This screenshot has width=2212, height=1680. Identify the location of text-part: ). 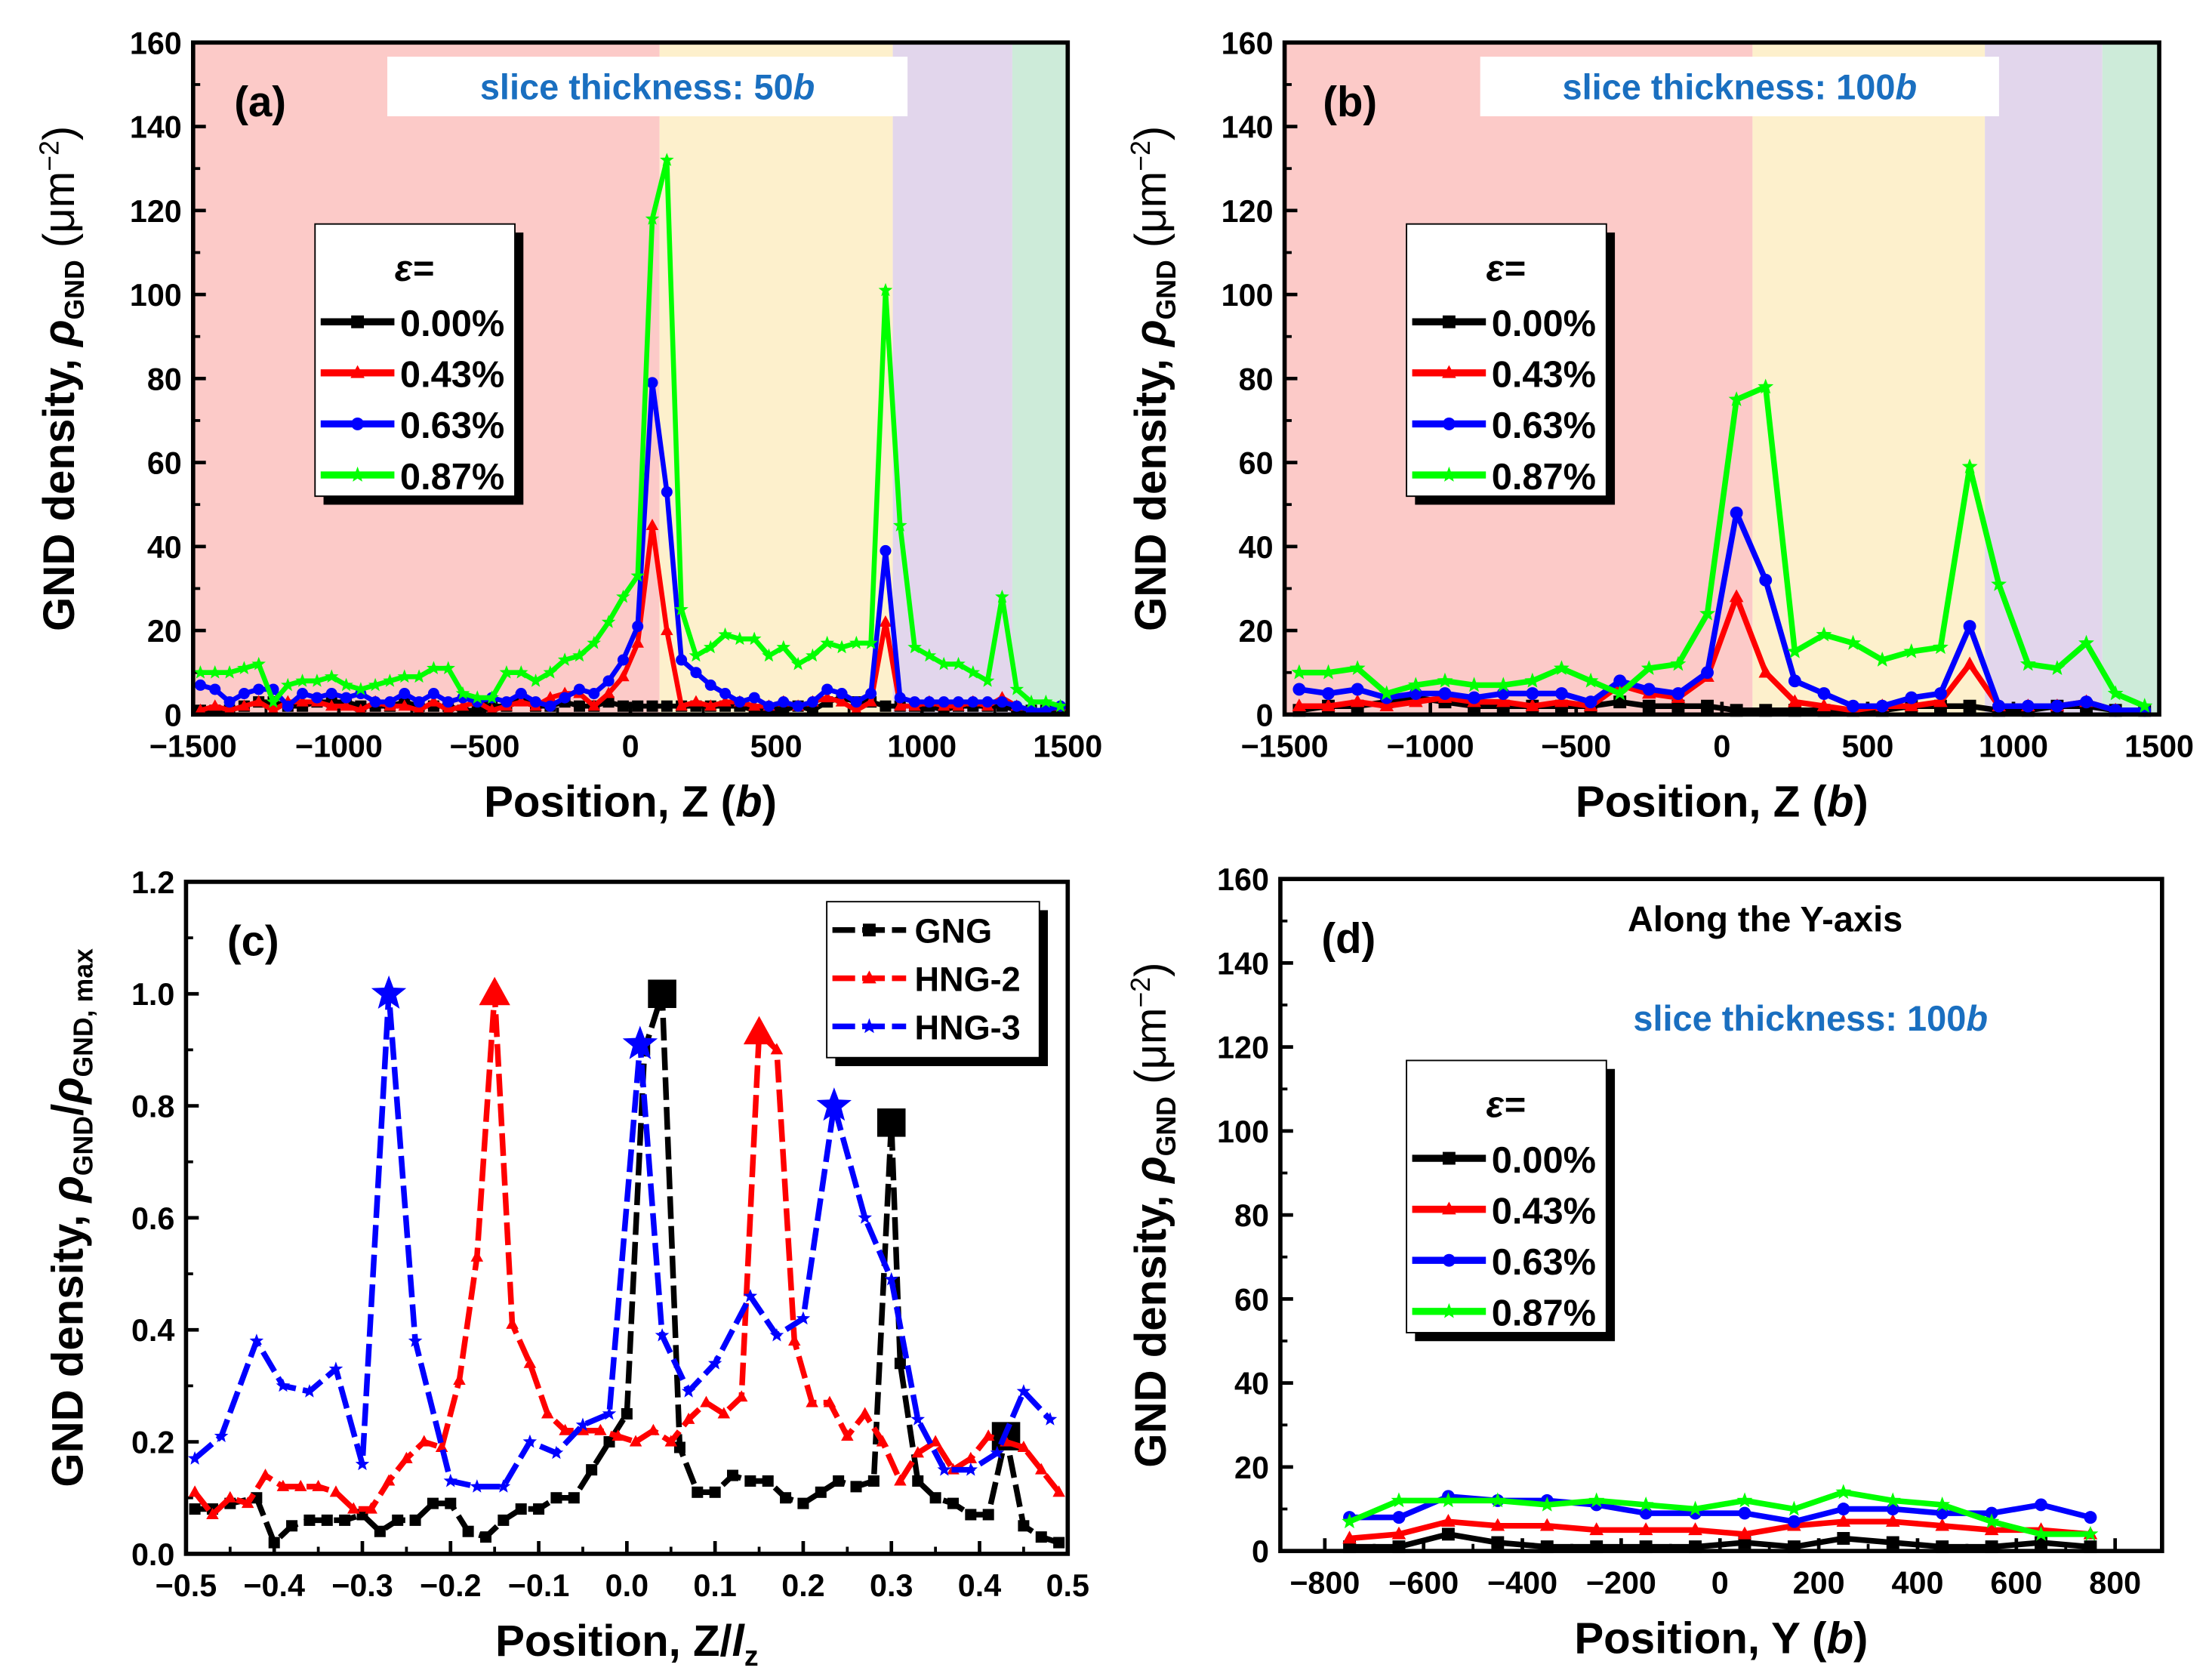
(59, 133).